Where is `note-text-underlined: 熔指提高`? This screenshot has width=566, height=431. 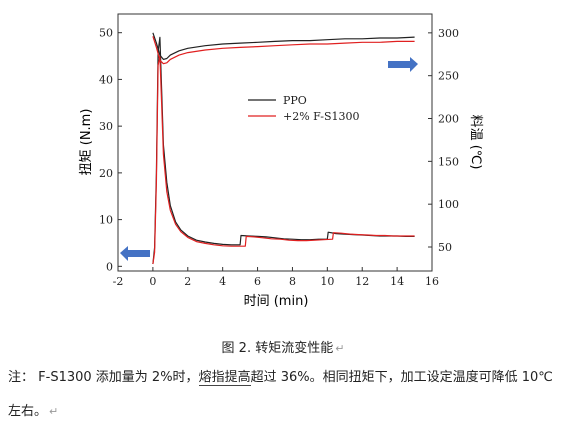
note-text-underlined: 熔指提高 is located at coordinates (224, 378).